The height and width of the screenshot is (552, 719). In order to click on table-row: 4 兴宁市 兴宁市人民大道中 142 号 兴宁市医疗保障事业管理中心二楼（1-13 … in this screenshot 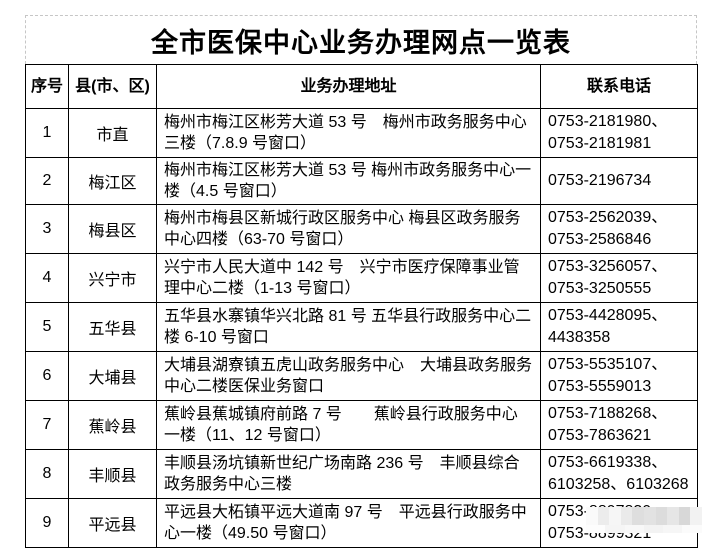, I will do `click(361, 278)`.